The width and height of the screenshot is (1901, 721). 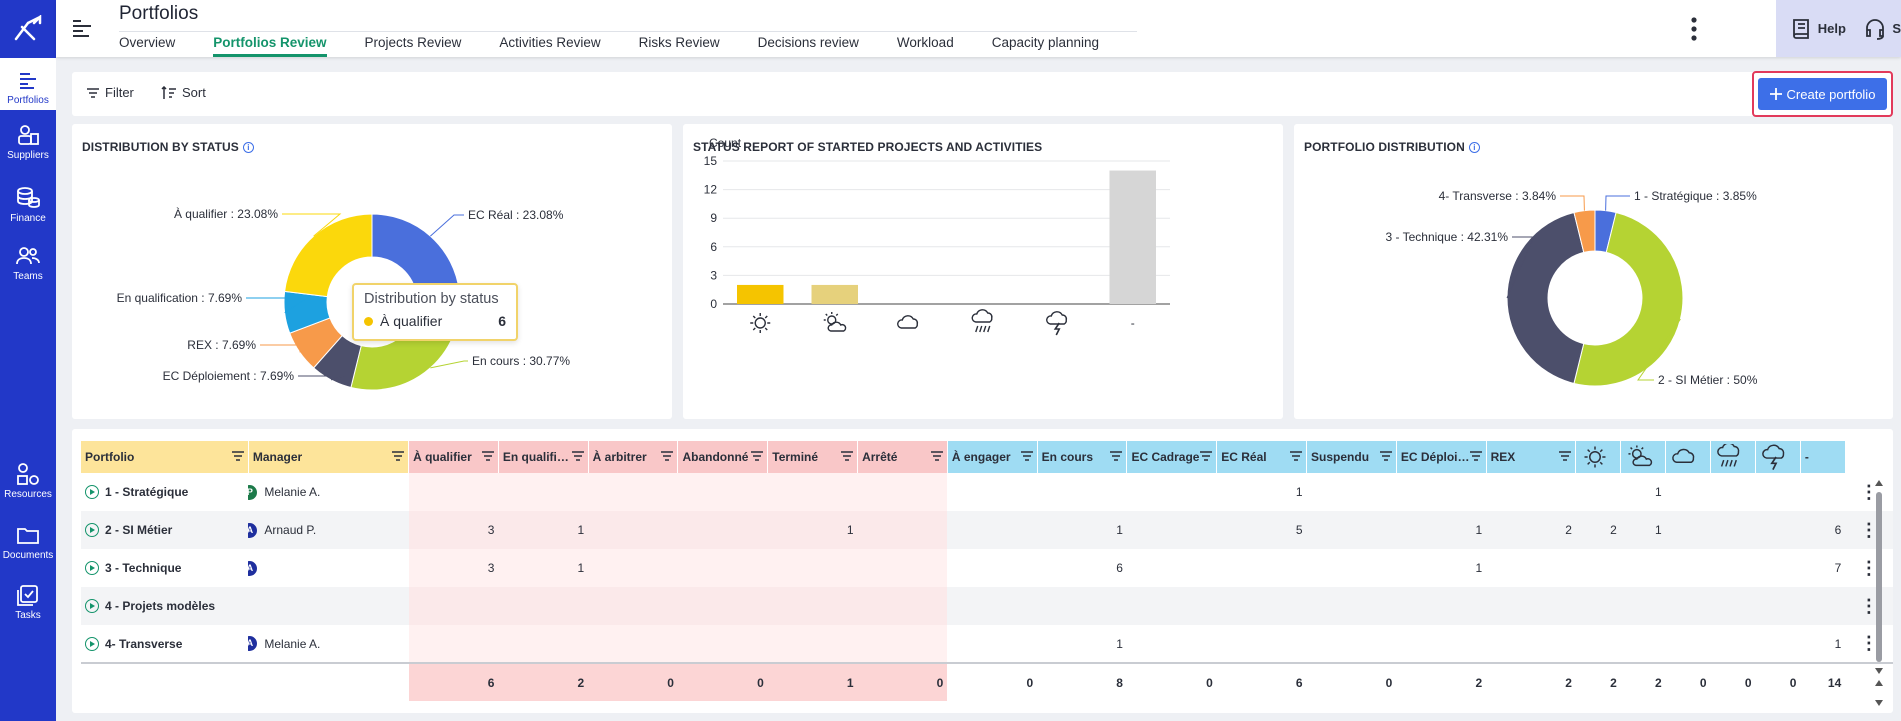 I want to click on rail-item-teams: Teams, so click(x=28, y=262).